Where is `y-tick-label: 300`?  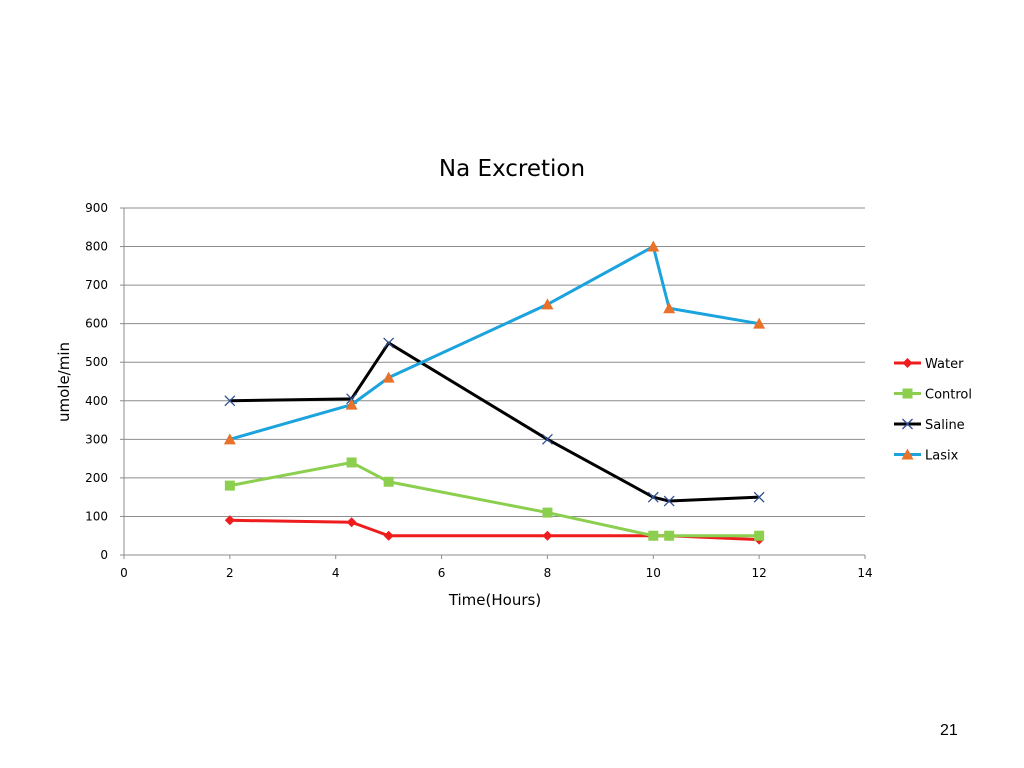
y-tick-label: 300 is located at coordinates (96, 439).